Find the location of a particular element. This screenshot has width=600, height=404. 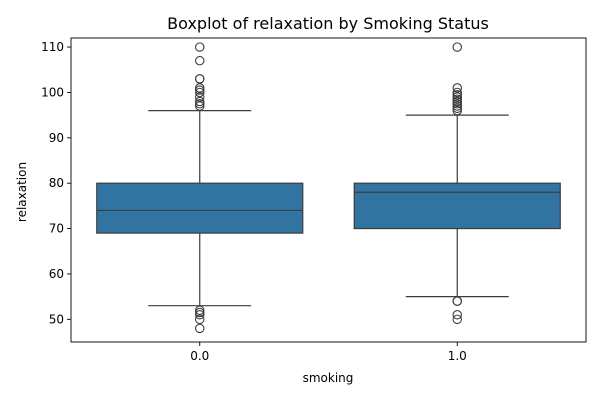

y-tick-label-50: 50 is located at coordinates (56, 319).